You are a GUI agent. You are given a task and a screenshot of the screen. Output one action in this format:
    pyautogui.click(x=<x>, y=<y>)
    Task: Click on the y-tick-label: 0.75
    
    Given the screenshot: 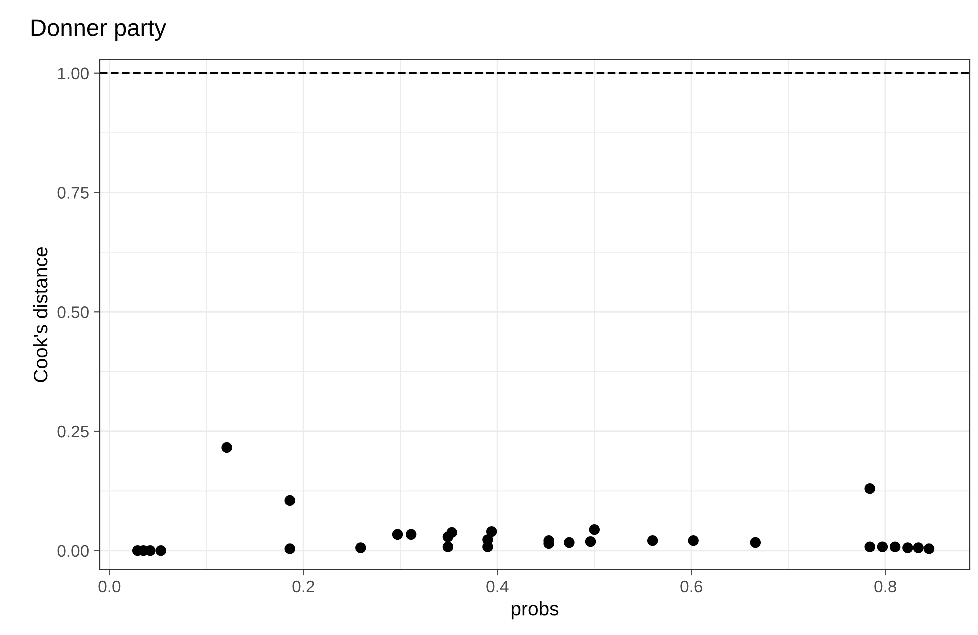 What is the action you would take?
    pyautogui.click(x=73, y=193)
    